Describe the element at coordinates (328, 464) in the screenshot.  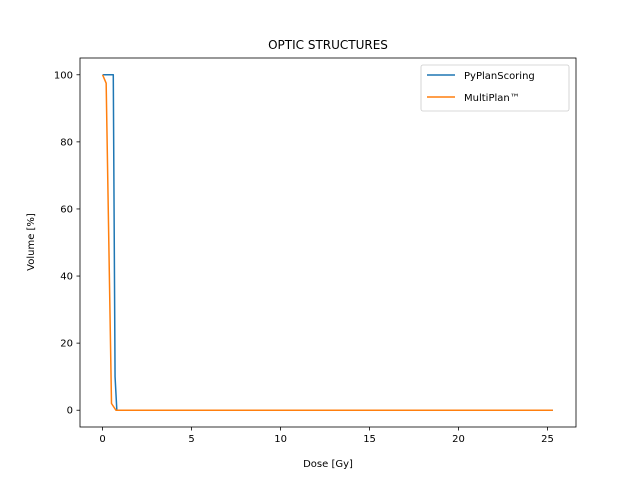
I see `x-axis-label: Dose [Gy]` at that location.